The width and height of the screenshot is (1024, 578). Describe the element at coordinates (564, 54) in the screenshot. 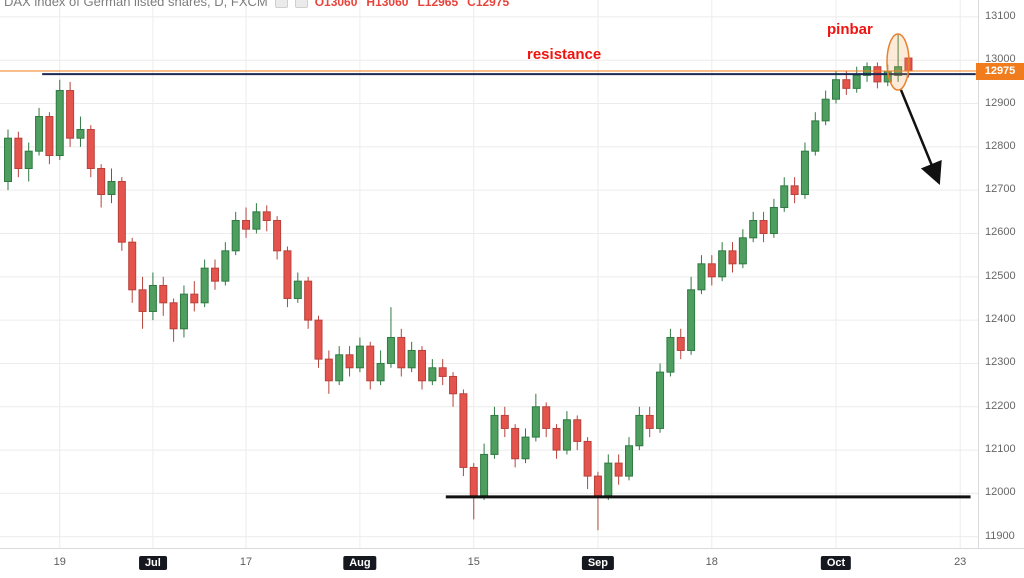

I see `resistance-annotation: resistance` at that location.